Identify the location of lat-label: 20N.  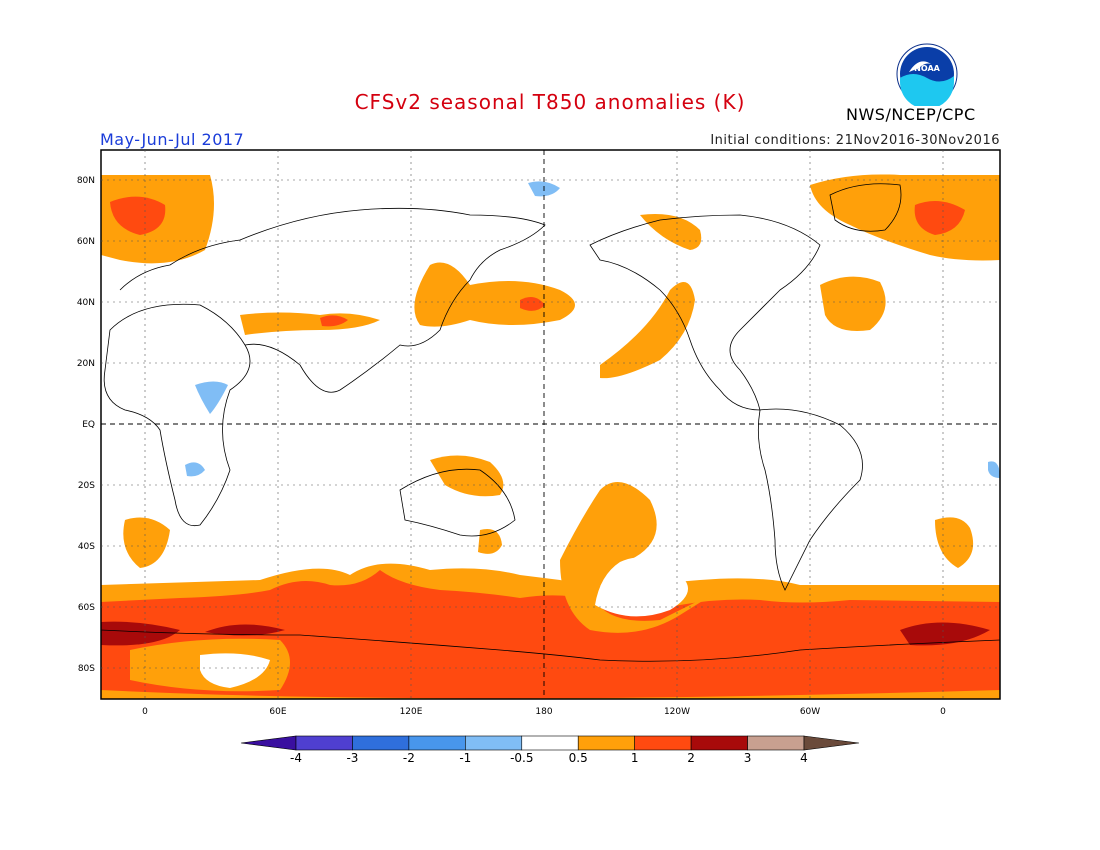
(86, 364).